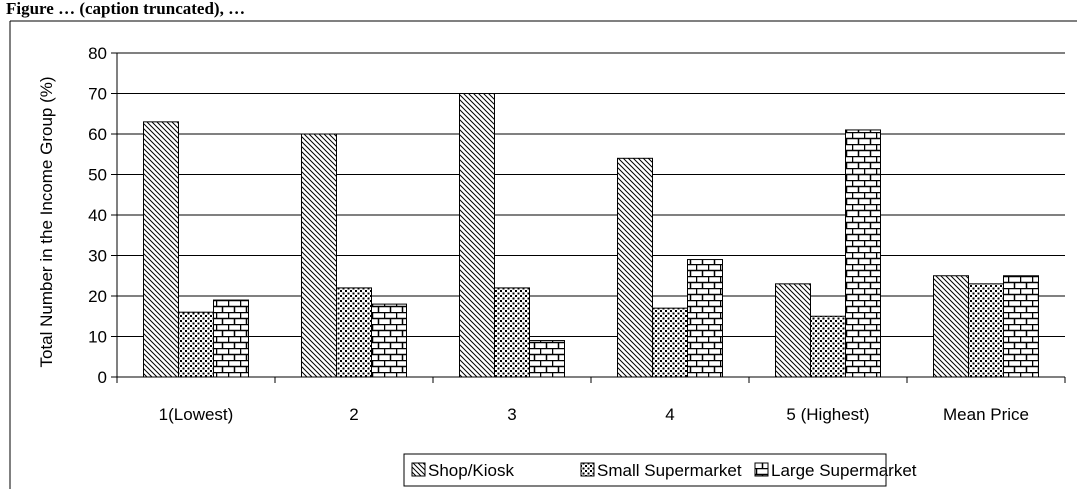 This screenshot has height=489, width=1077. What do you see at coordinates (97, 296) in the screenshot?
I see `y-tick-label: 20` at bounding box center [97, 296].